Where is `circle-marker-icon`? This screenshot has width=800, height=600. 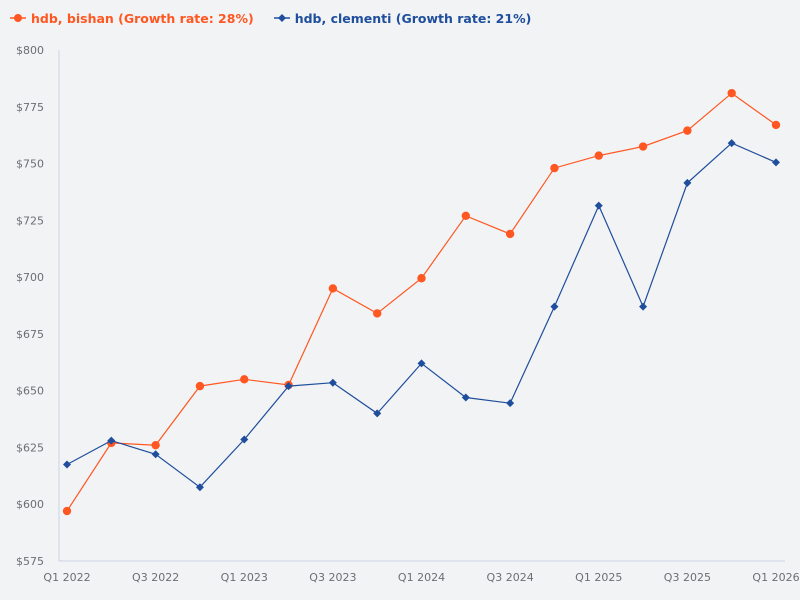
circle-marker-icon is located at coordinates (18, 18).